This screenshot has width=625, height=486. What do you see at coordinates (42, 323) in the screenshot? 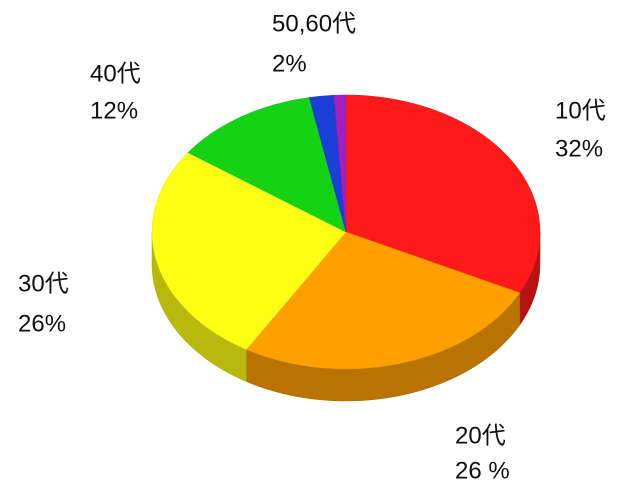
I see `slice-value-label: 26%` at bounding box center [42, 323].